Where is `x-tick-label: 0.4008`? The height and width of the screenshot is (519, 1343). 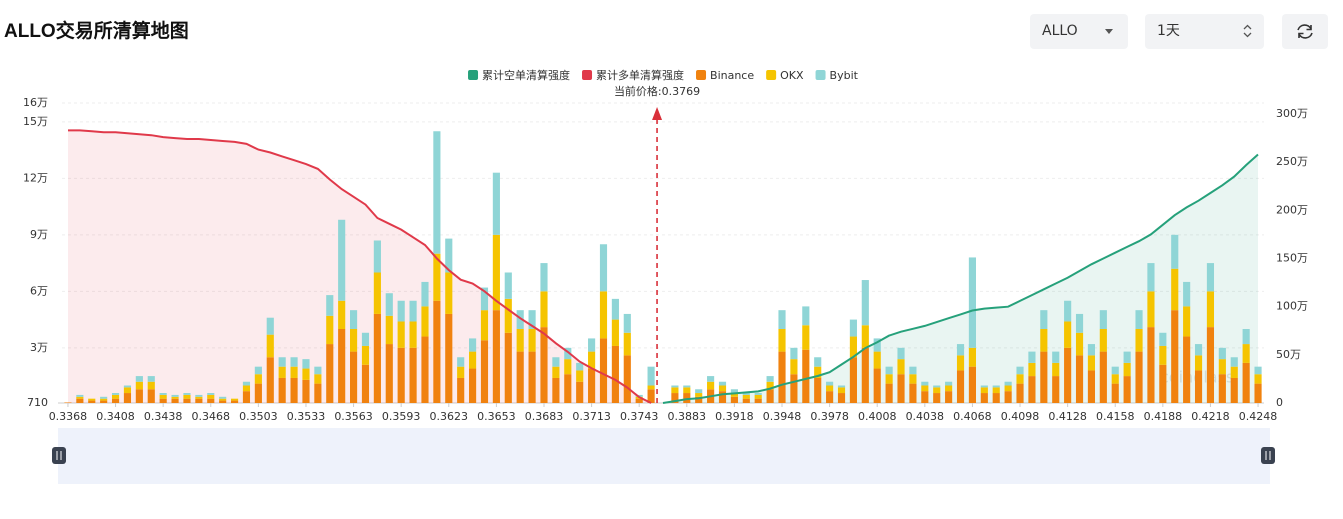
x-tick-label: 0.4008 is located at coordinates (877, 416).